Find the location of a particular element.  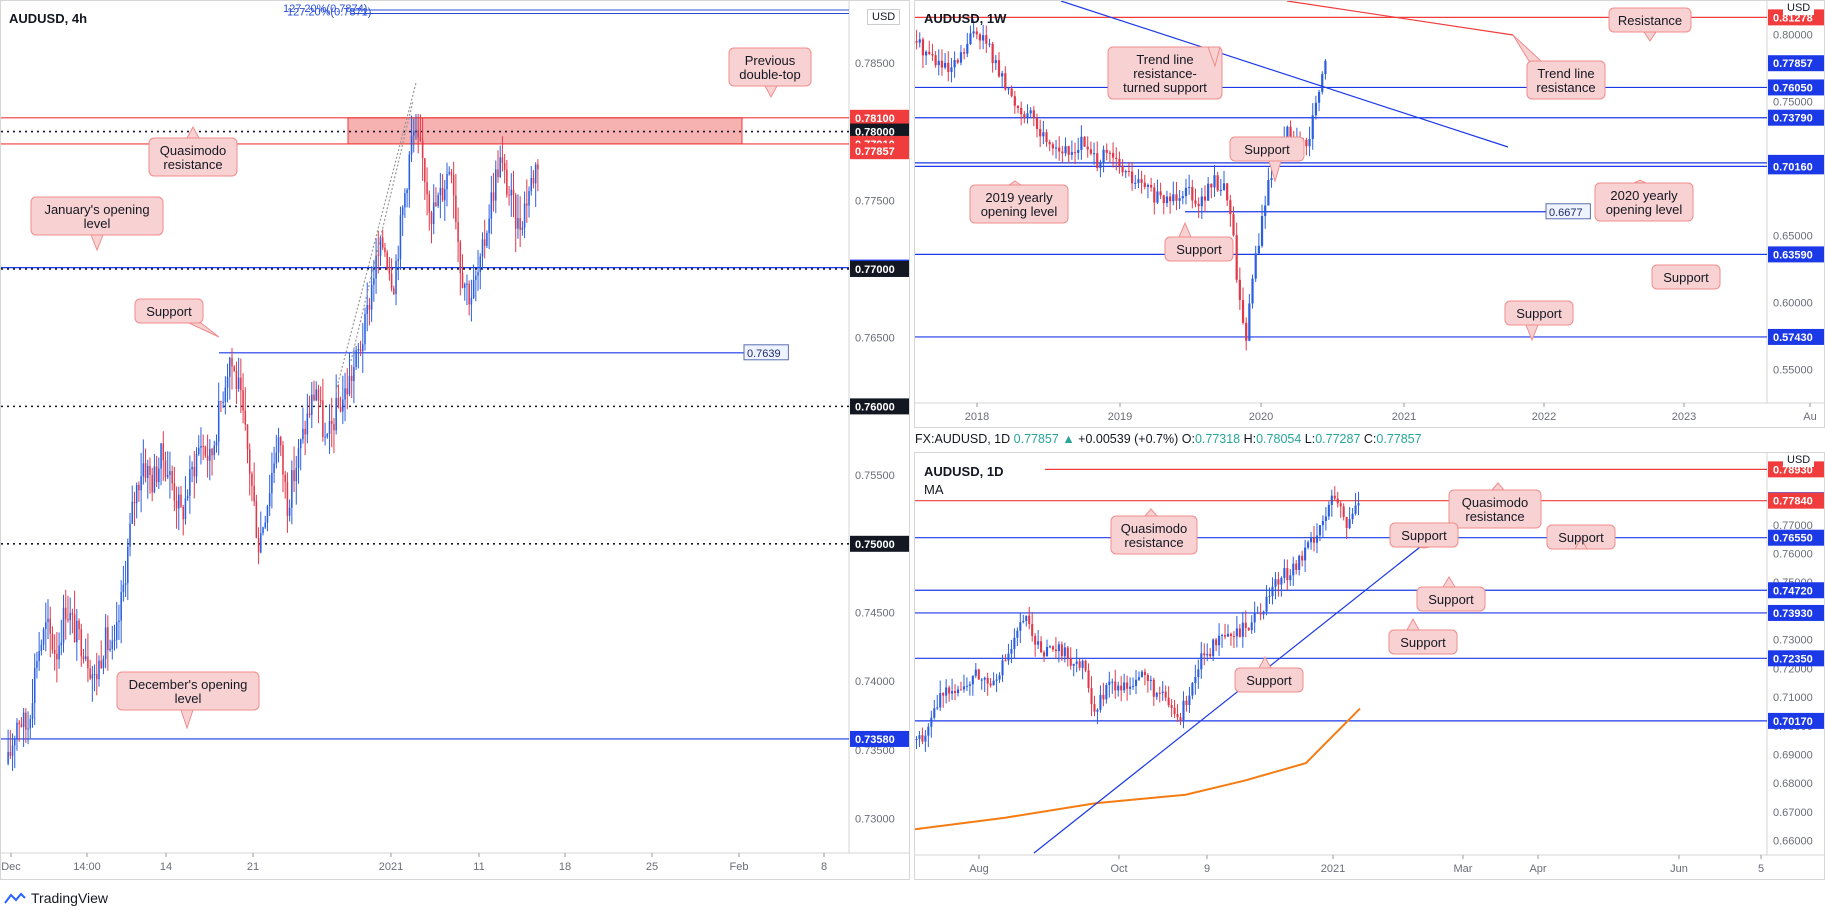

y-tick-label: 0.73000 is located at coordinates (875, 820).